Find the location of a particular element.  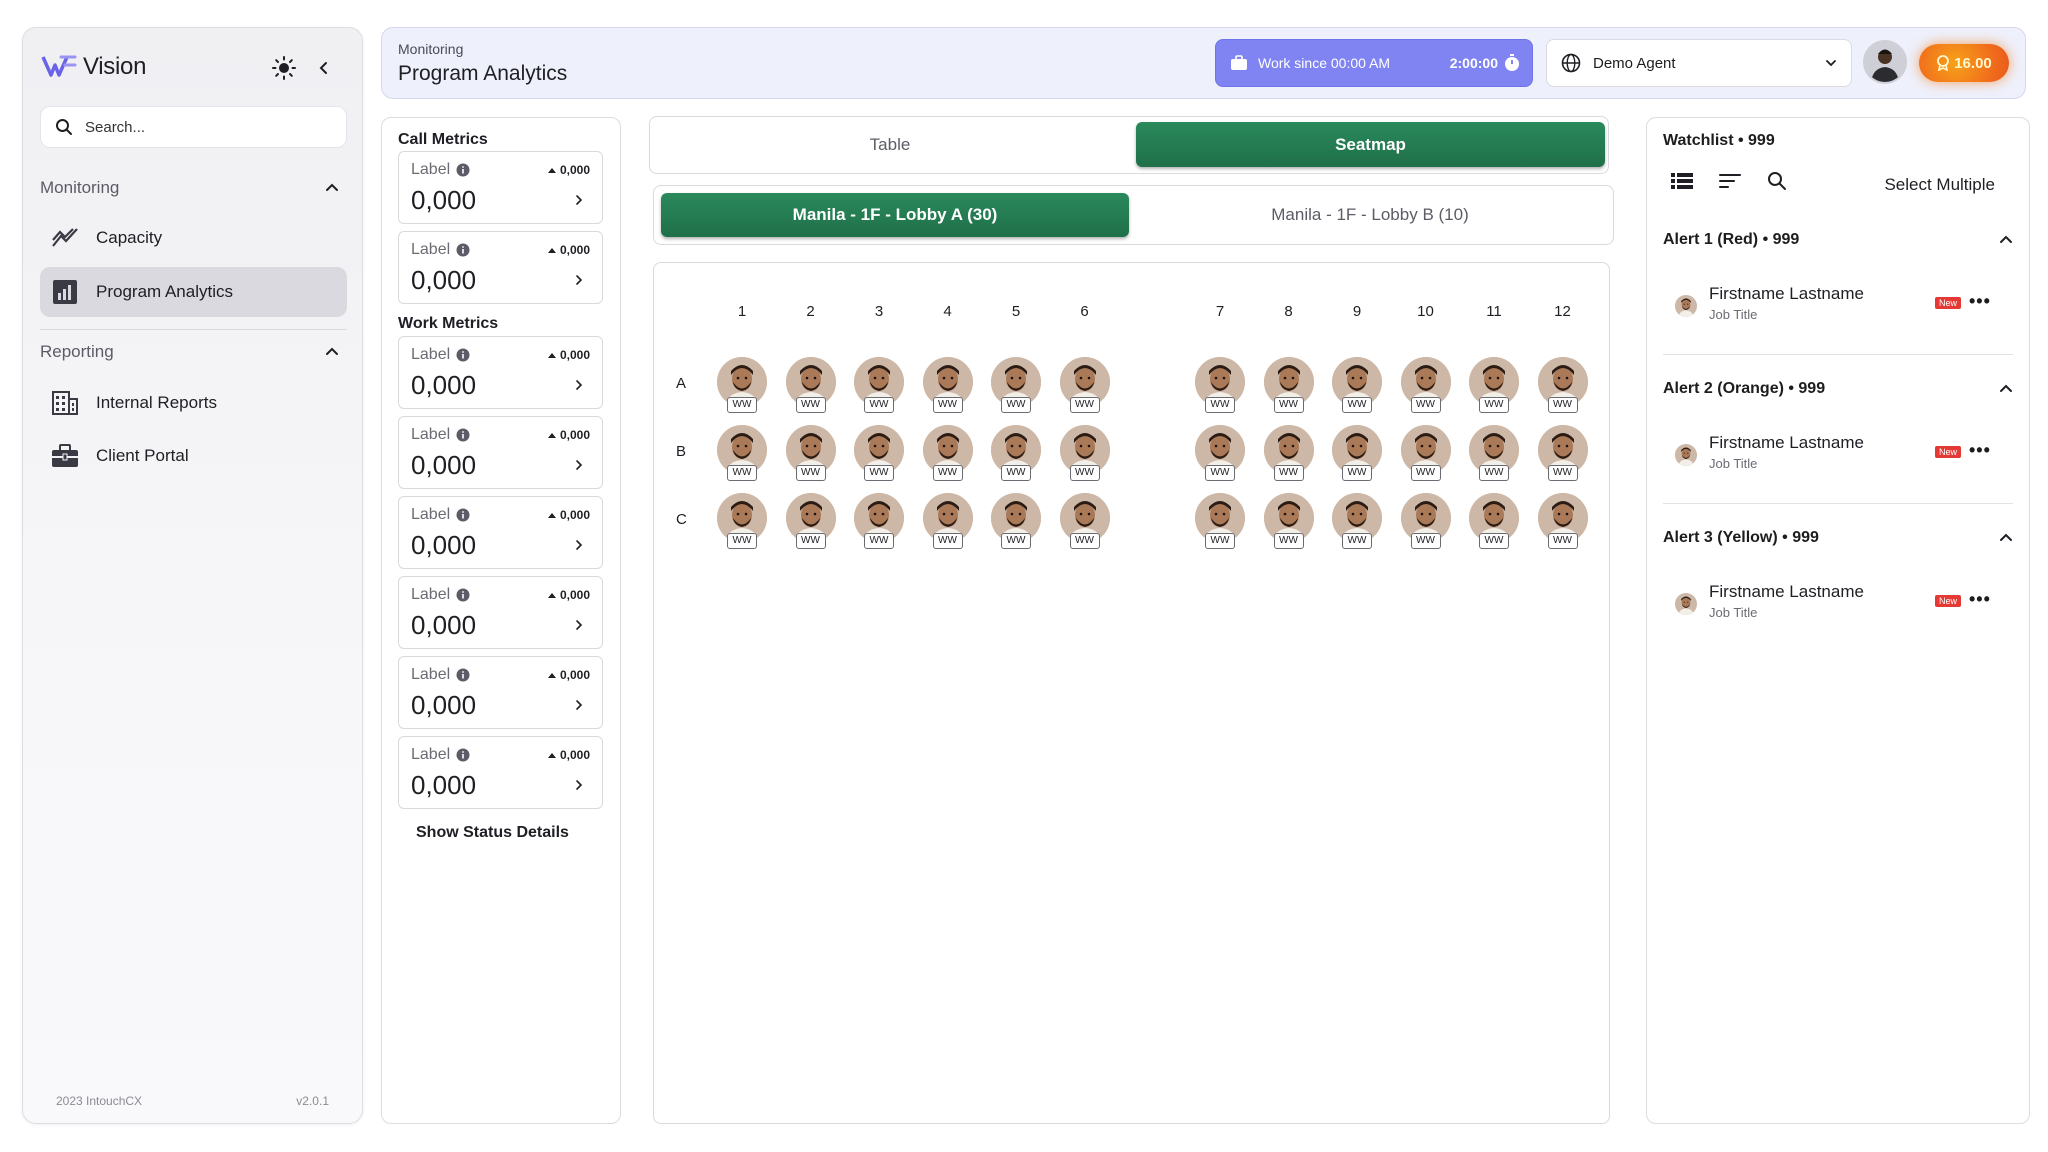

sidebar-item-program-analytics: Program Analytics is located at coordinates (193, 292).